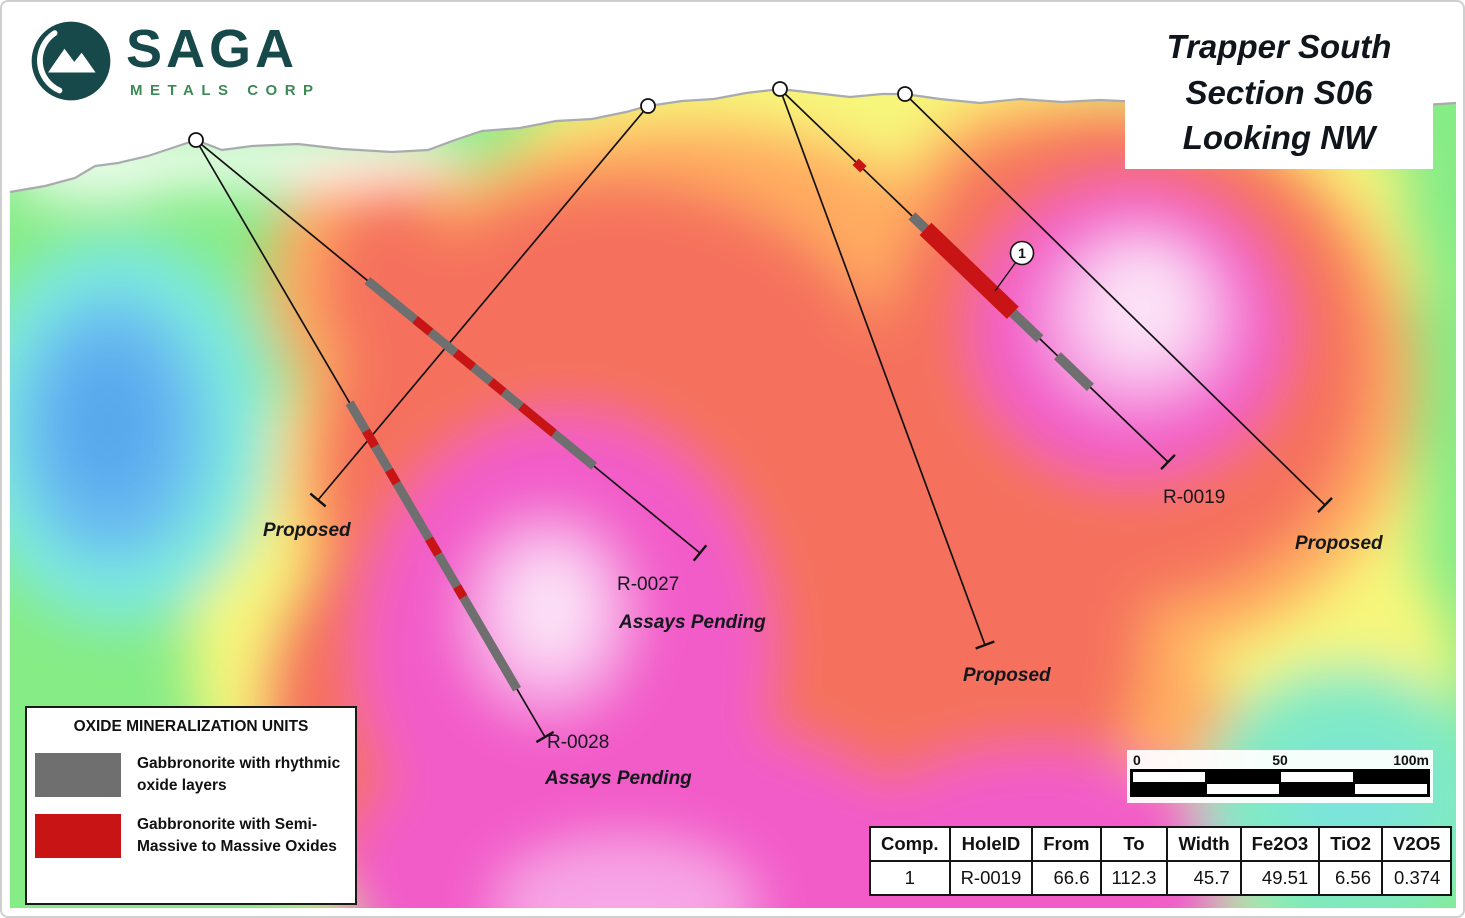 This screenshot has width=1465, height=918. Describe the element at coordinates (1134, 844) in the screenshot. I see `table-header-to: To` at that location.